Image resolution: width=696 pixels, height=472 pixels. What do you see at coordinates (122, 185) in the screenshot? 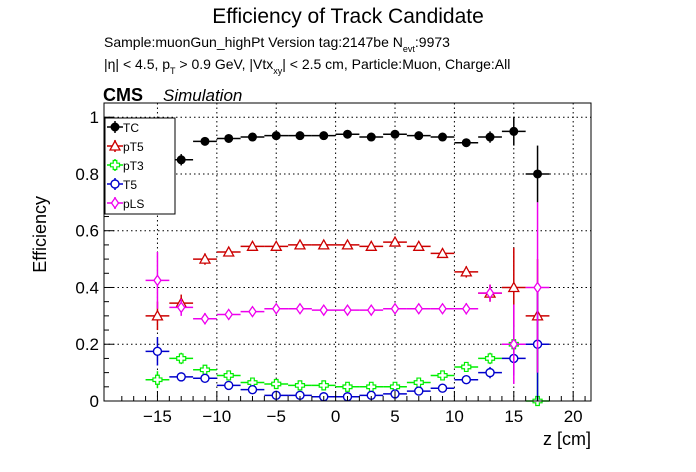
I see `legend-entry-t5: T5` at bounding box center [122, 185].